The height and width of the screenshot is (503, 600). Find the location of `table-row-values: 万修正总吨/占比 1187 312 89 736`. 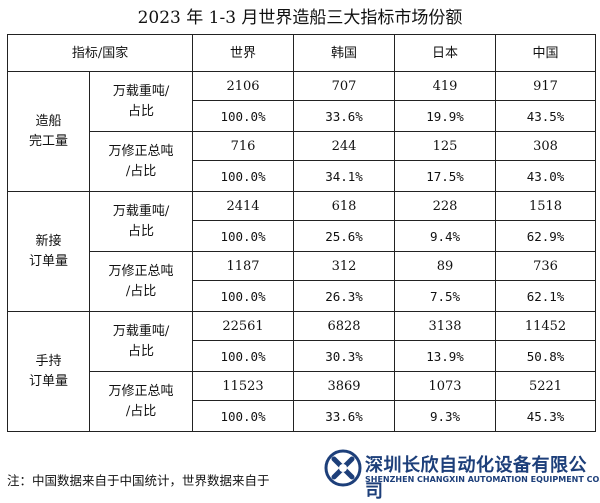

table-row-values: 万修正总吨/占比 1187 312 89 736 is located at coordinates (302, 281).